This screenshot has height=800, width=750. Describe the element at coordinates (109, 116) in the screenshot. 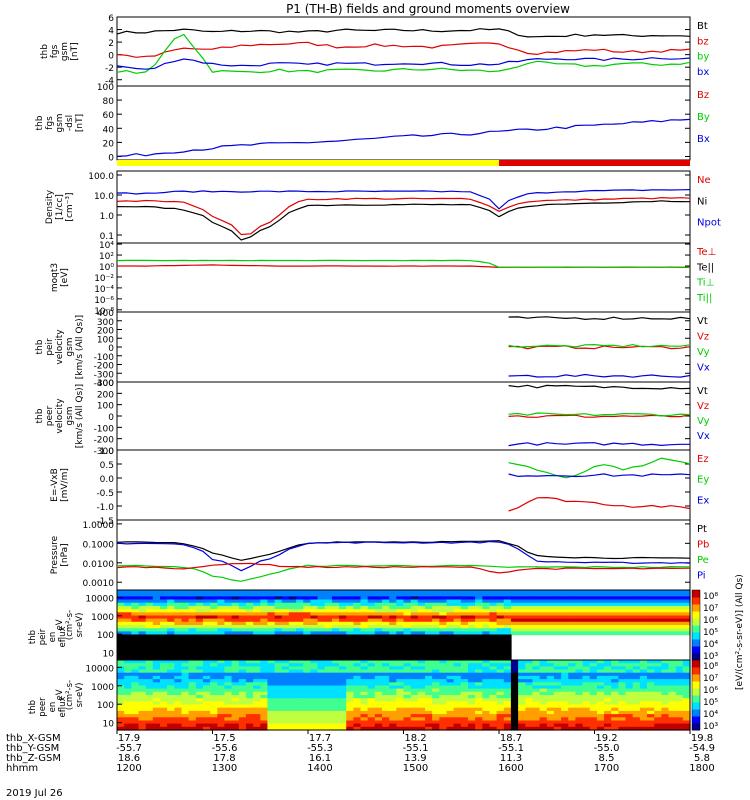

I see `y-tick-label: 60` at that location.